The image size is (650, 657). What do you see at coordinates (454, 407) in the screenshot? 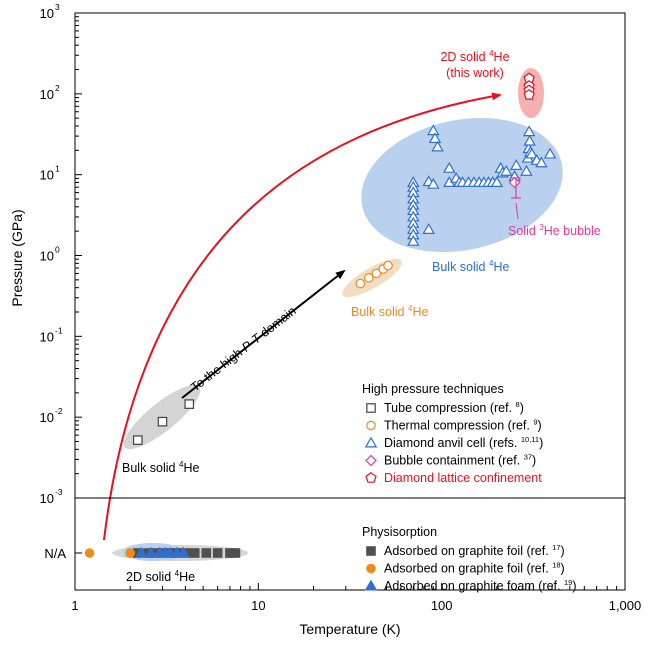
I see `legend-label: Tube compression (ref. 8)` at bounding box center [454, 407].